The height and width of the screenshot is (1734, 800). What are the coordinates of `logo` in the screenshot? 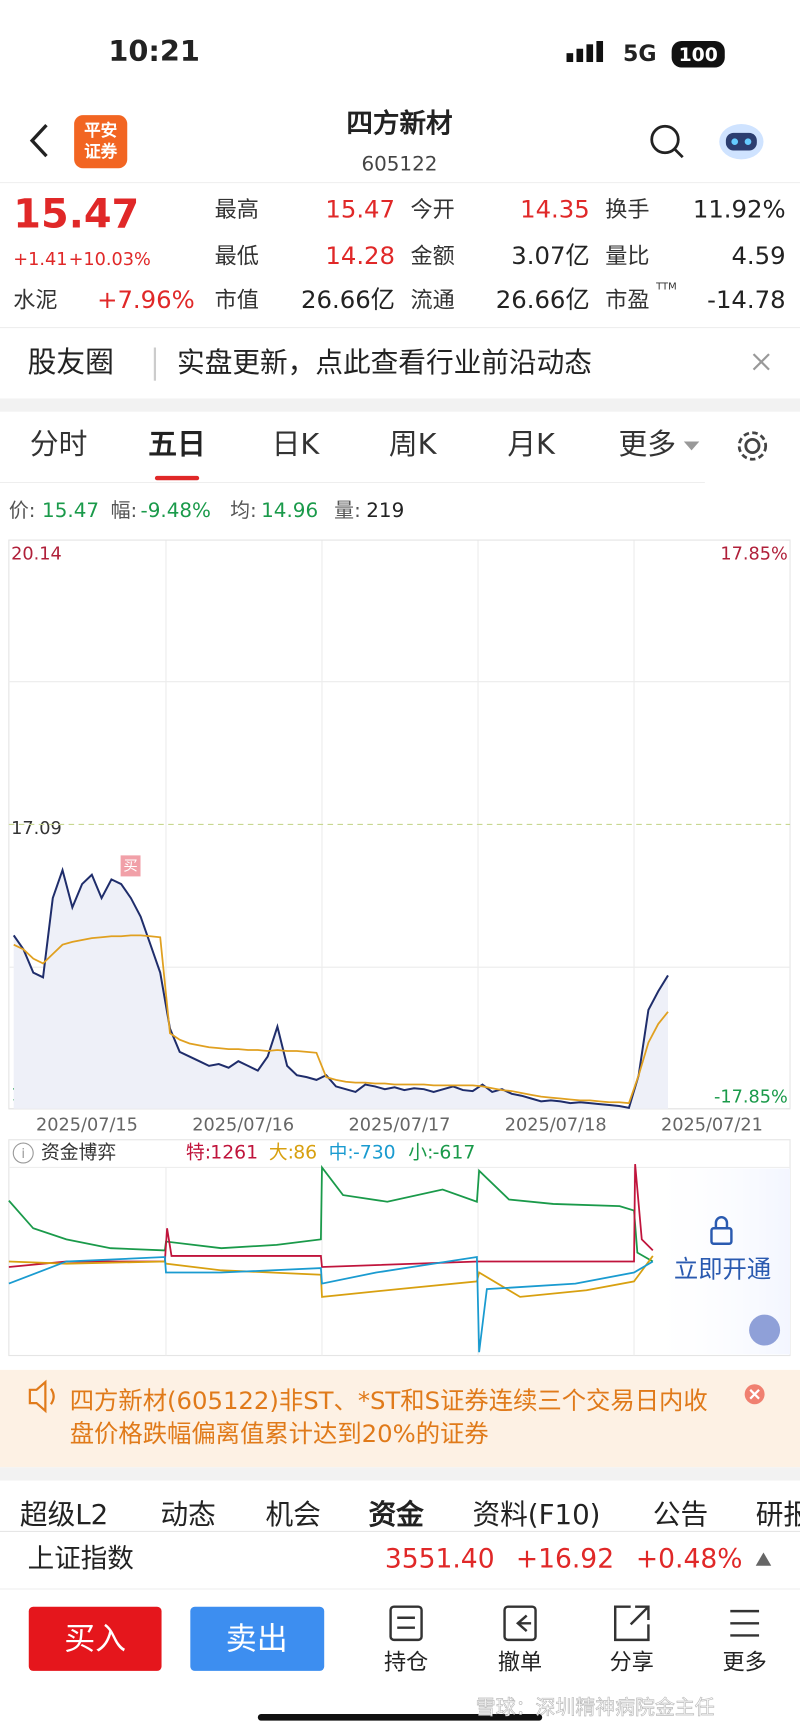 It's located at (101, 142).